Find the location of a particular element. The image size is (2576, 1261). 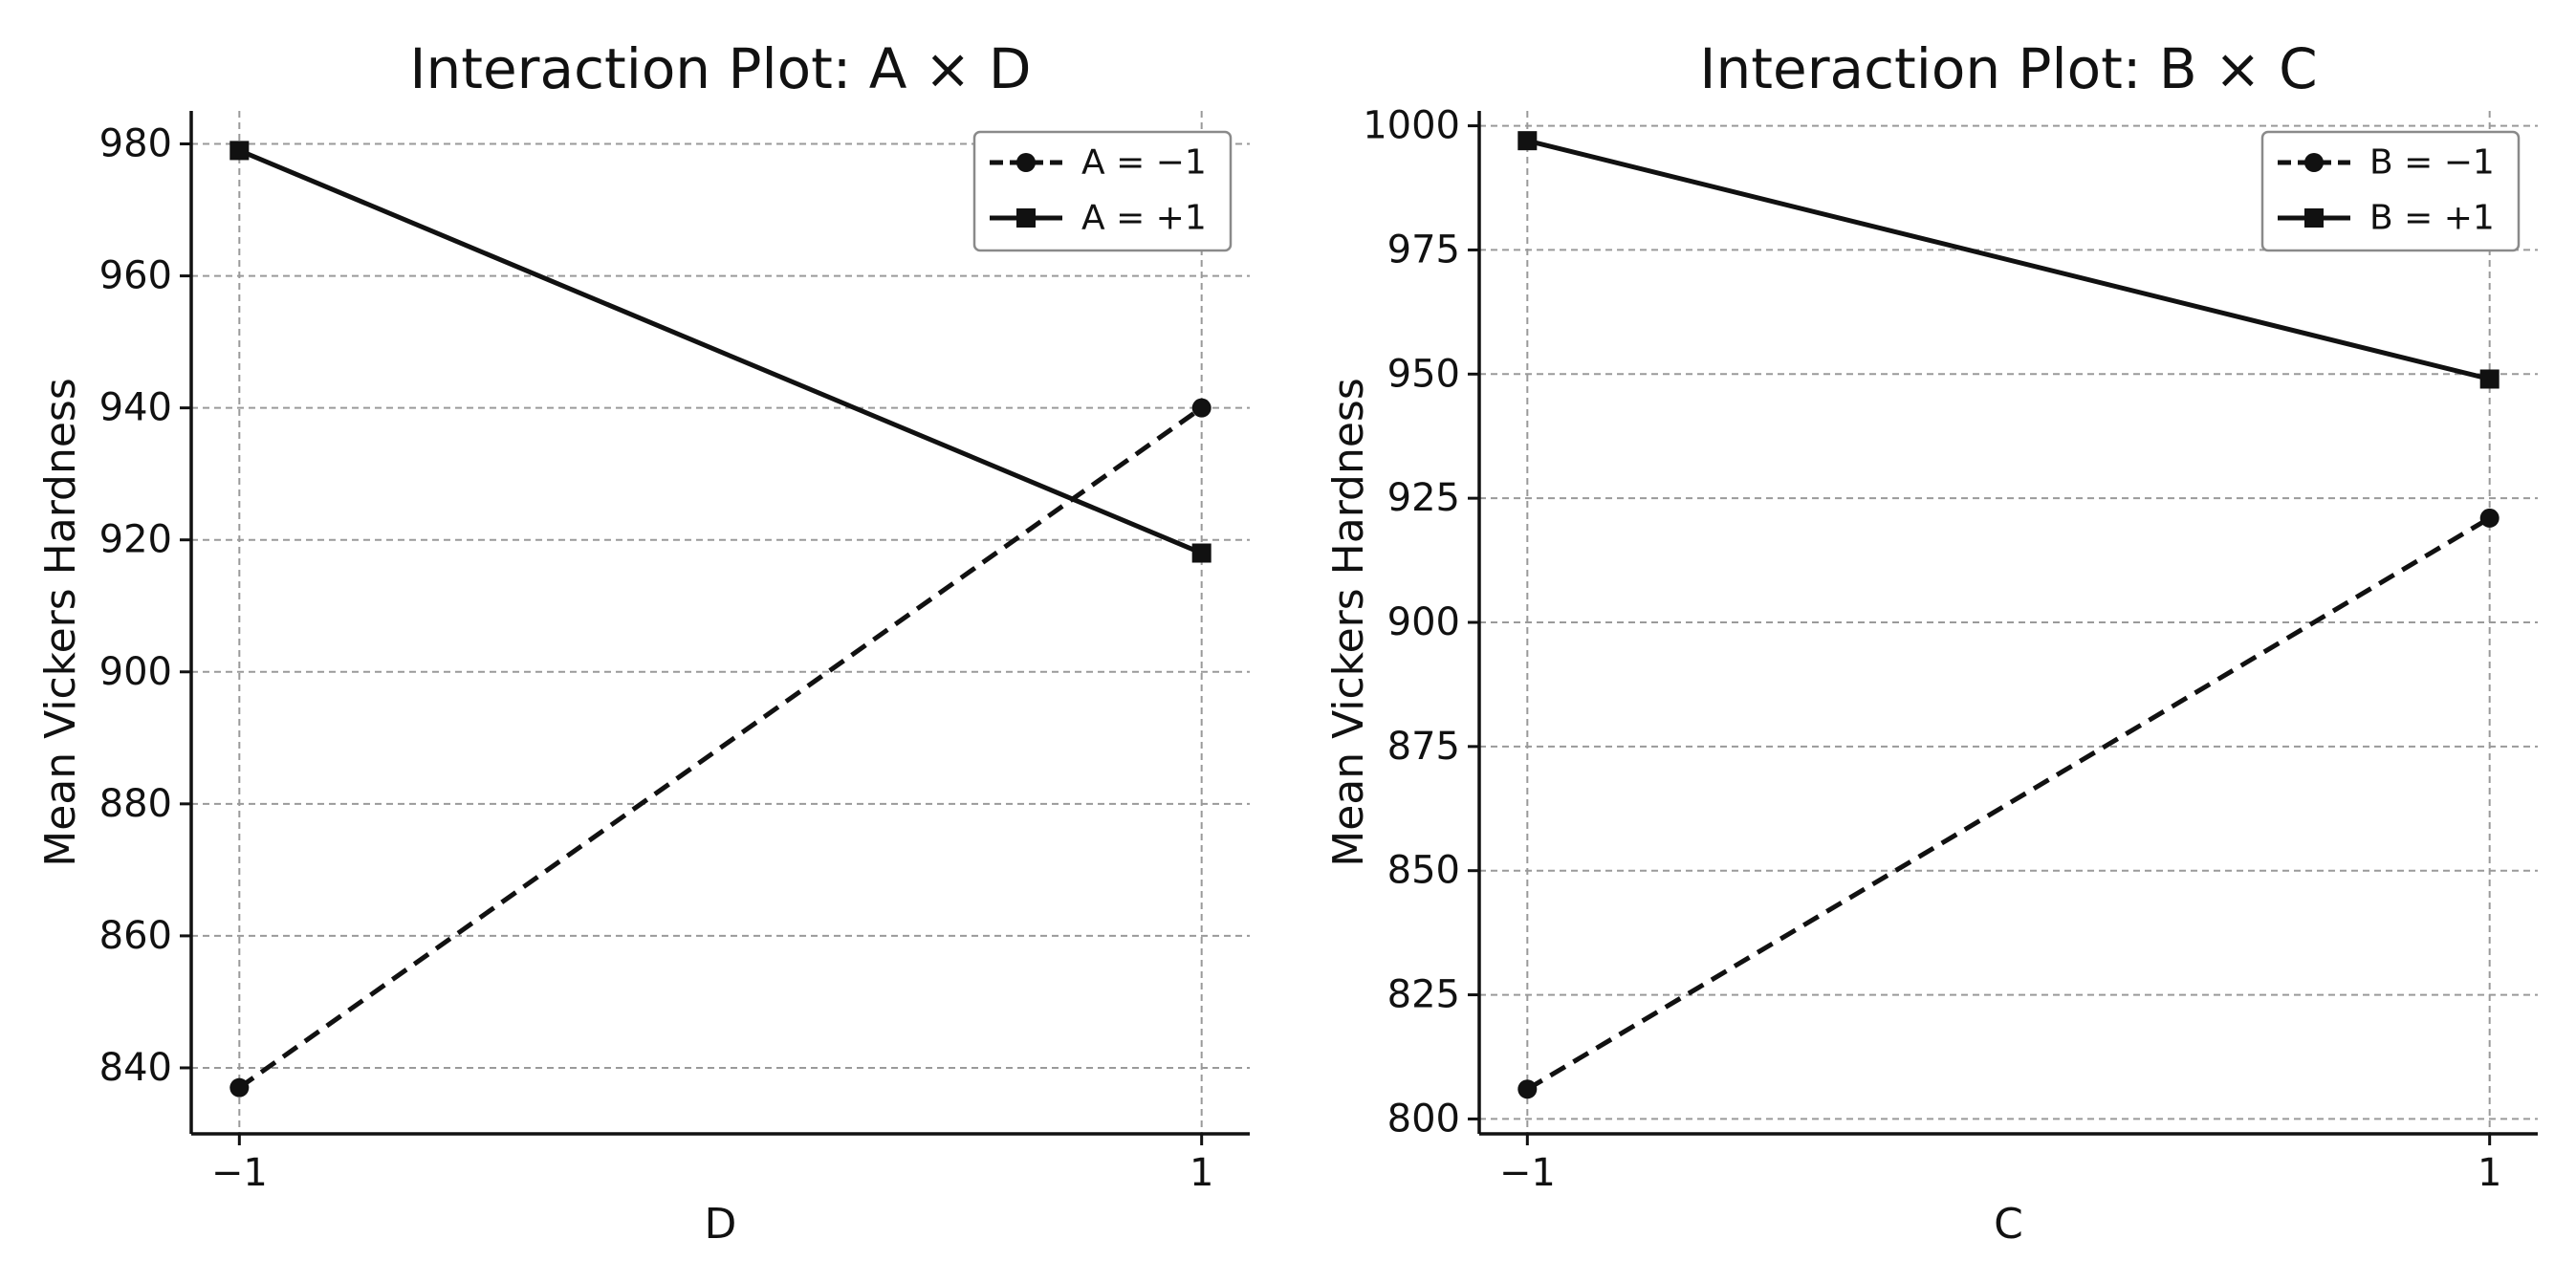

legend-label: B = −1 is located at coordinates (2432, 163).